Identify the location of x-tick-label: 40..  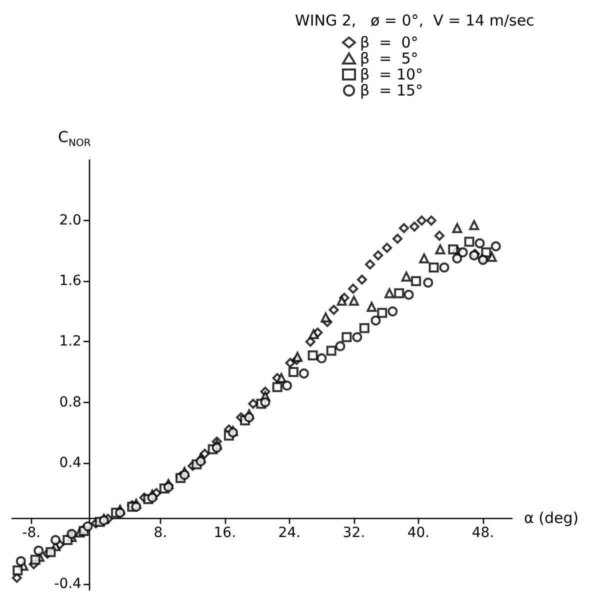
(418, 532).